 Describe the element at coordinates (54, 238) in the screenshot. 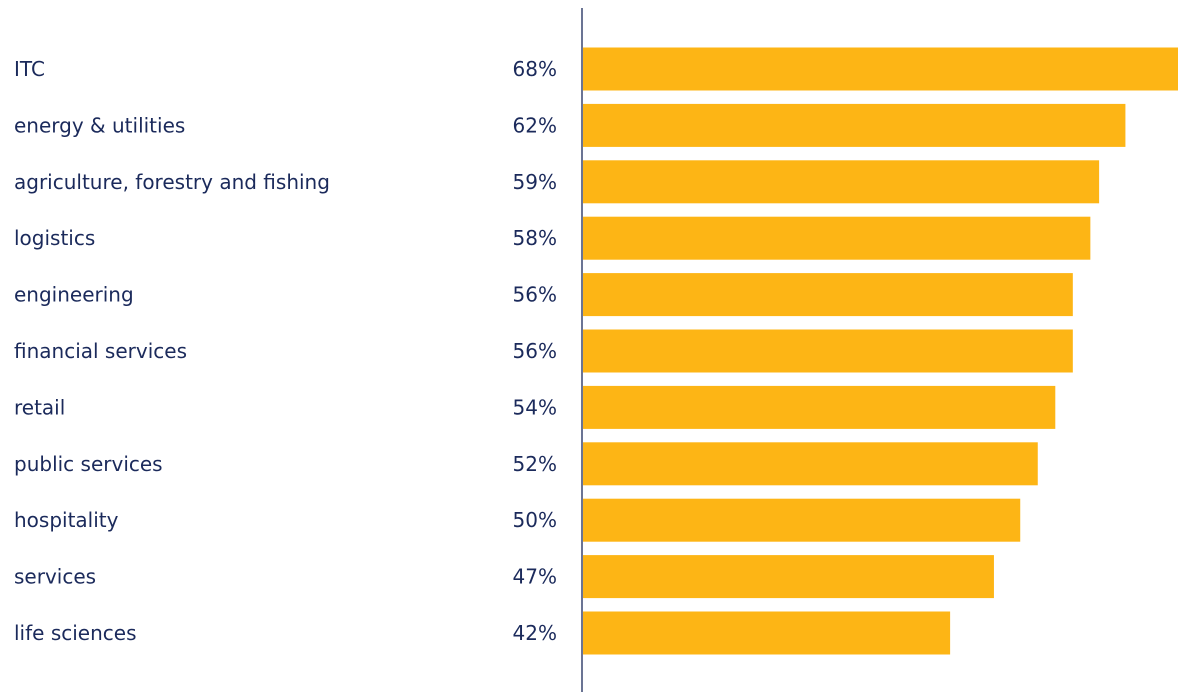

I see `category-label: logistics` at that location.